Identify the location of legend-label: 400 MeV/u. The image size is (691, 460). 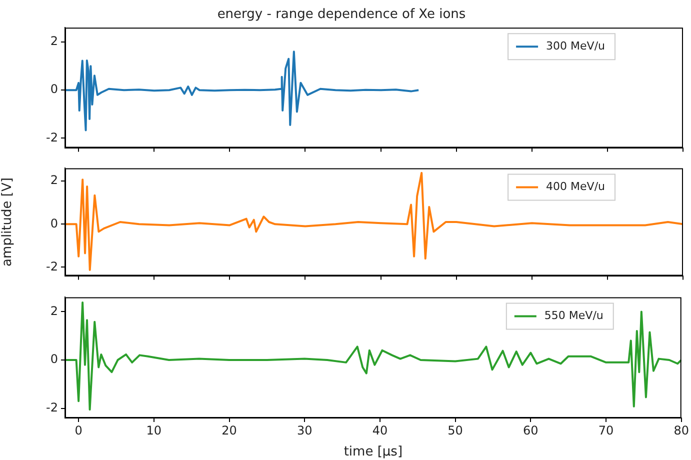
(575, 187).